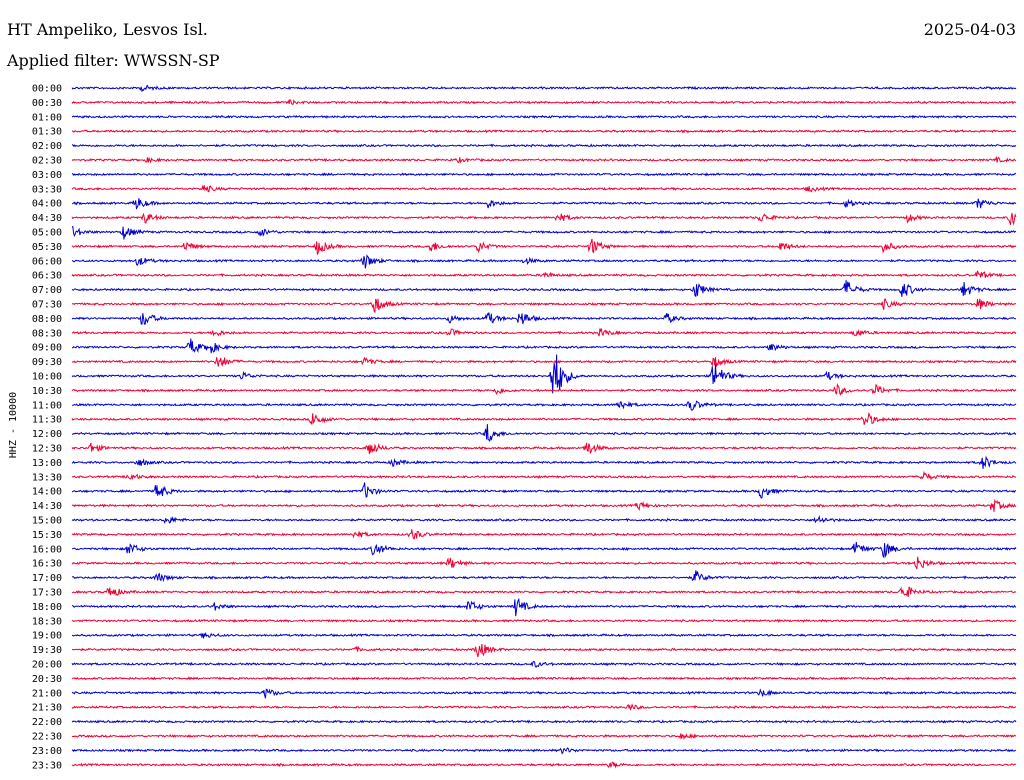  What do you see at coordinates (47, 247) in the screenshot?
I see `time-tick-label: 05:30` at bounding box center [47, 247].